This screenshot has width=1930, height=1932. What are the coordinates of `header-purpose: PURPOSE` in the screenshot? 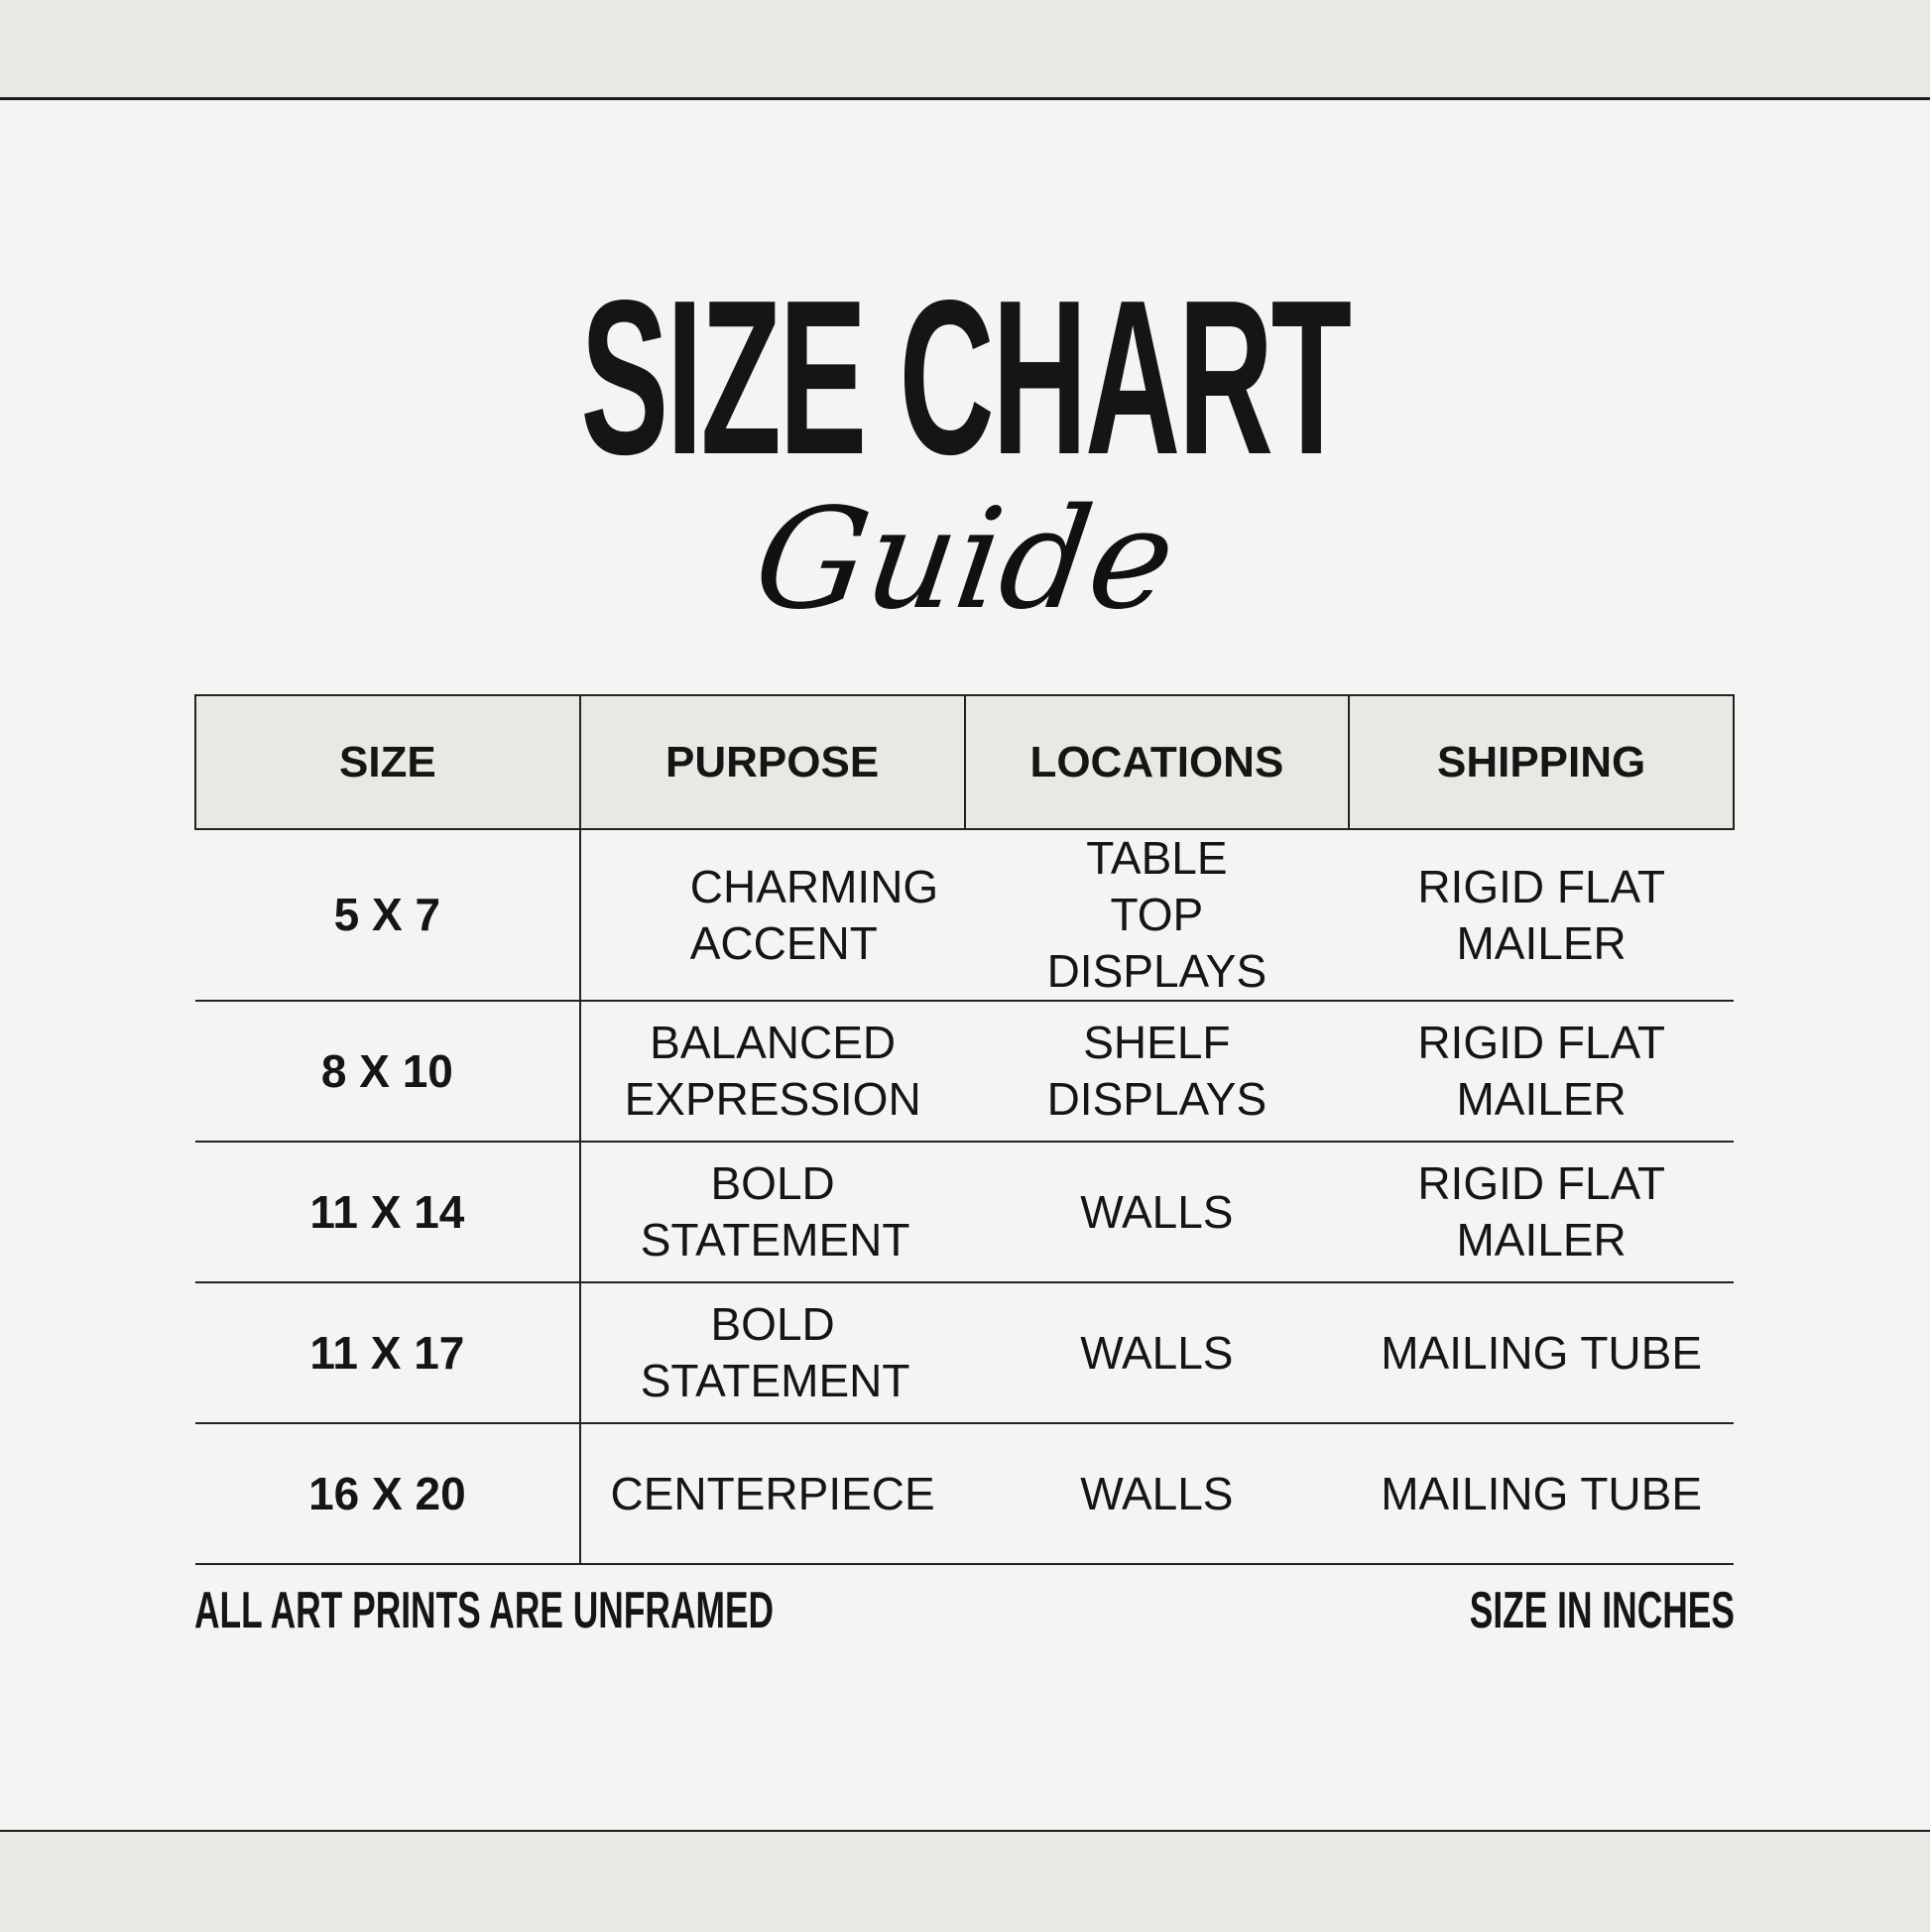 It's located at (772, 762).